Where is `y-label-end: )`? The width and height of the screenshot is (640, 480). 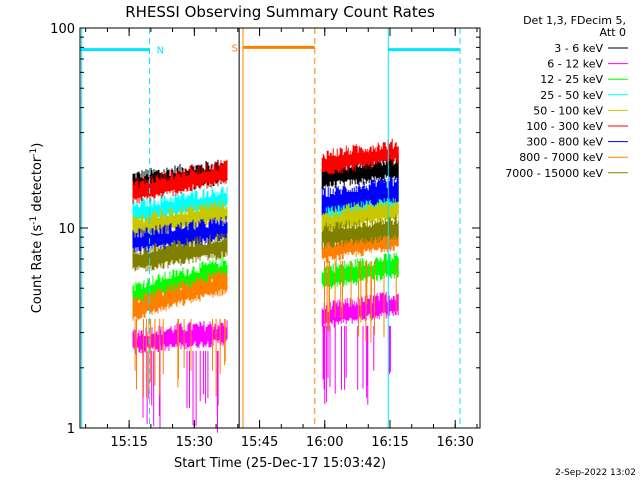
y-label-end: ) is located at coordinates (37, 145).